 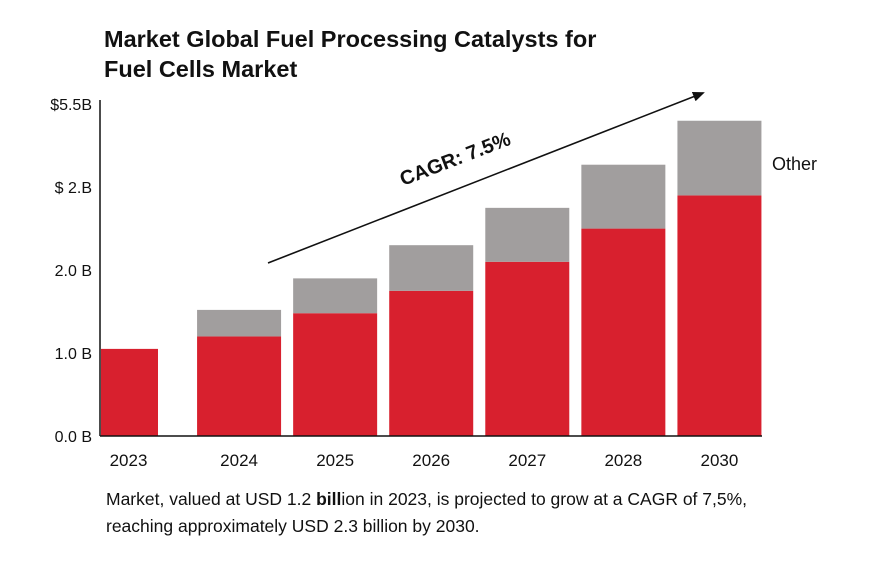 I want to click on bar-market-2023, so click(x=129, y=392).